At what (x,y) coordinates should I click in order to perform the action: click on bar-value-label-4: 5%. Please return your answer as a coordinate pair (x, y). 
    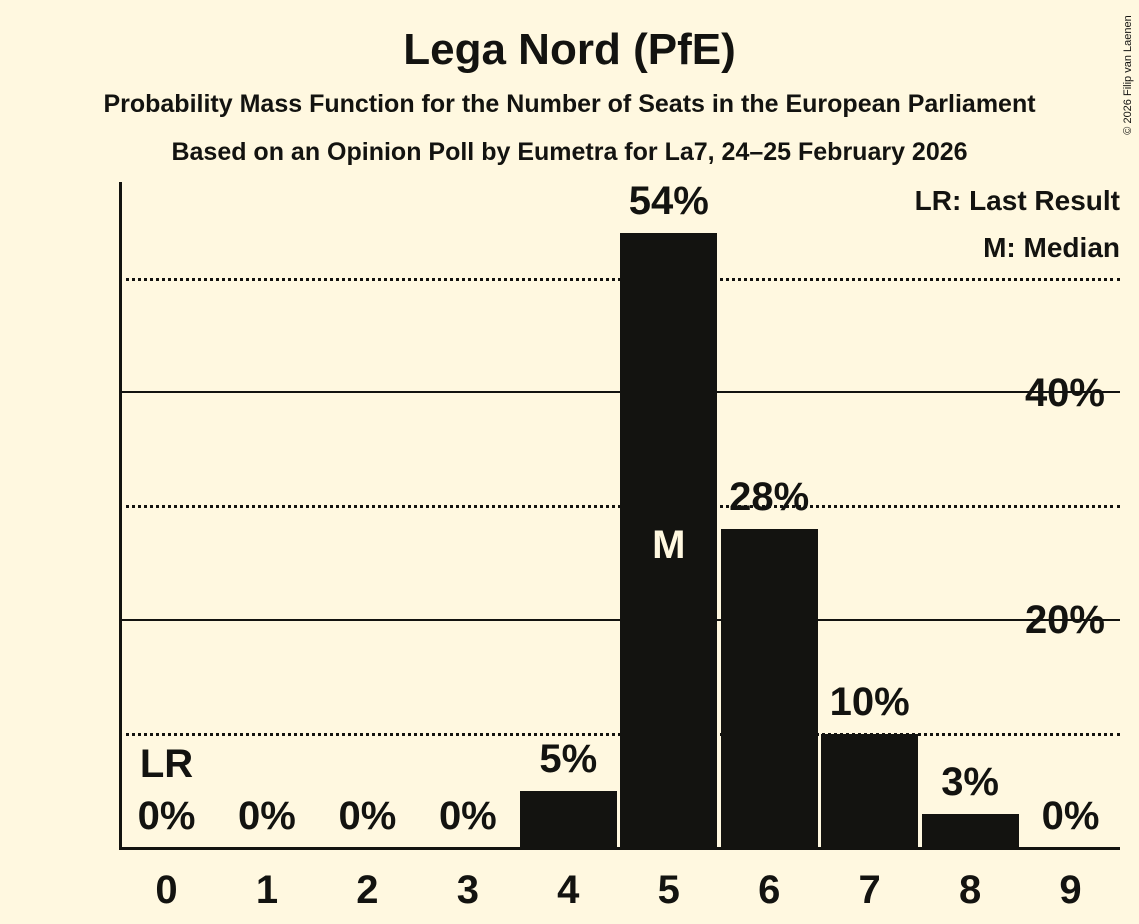
    Looking at the image, I should click on (568, 759).